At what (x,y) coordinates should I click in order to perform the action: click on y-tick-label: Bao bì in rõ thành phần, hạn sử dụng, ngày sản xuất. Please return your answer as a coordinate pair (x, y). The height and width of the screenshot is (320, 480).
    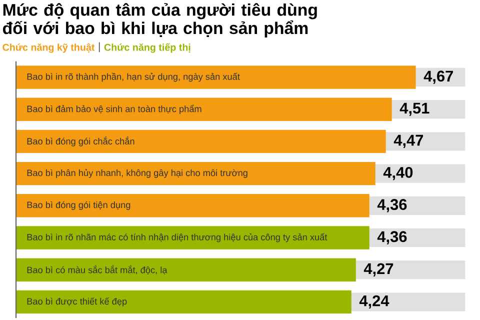
    Looking at the image, I should click on (133, 77).